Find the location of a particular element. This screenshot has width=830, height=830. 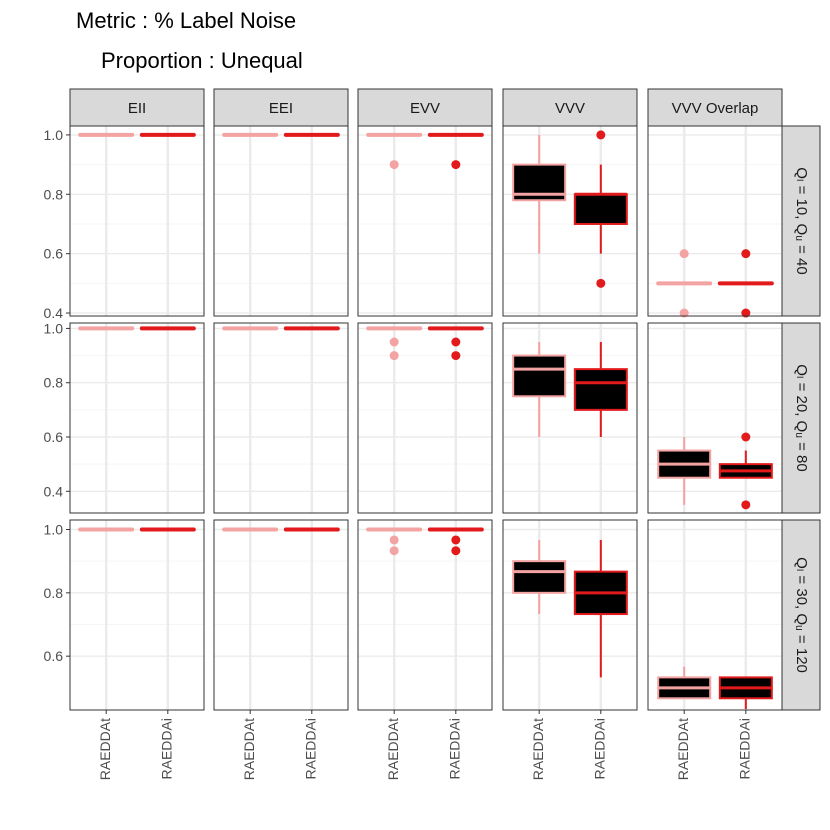

y-tick-label: 0.4 is located at coordinates (54, 313).